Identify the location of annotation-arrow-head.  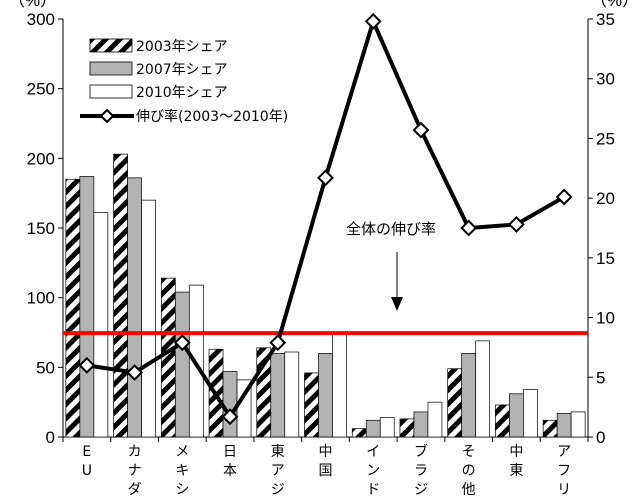
(397, 304).